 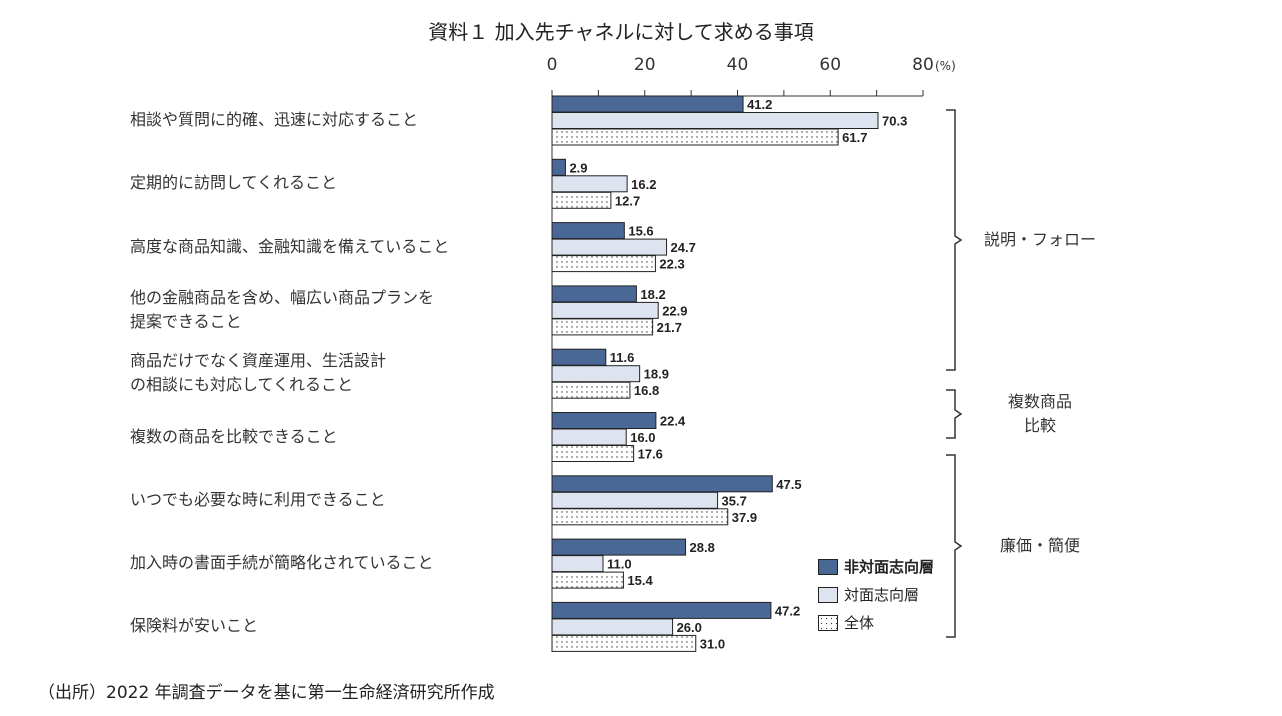 What do you see at coordinates (619, 564) in the screenshot?
I see `data-label: 11.0` at bounding box center [619, 564].